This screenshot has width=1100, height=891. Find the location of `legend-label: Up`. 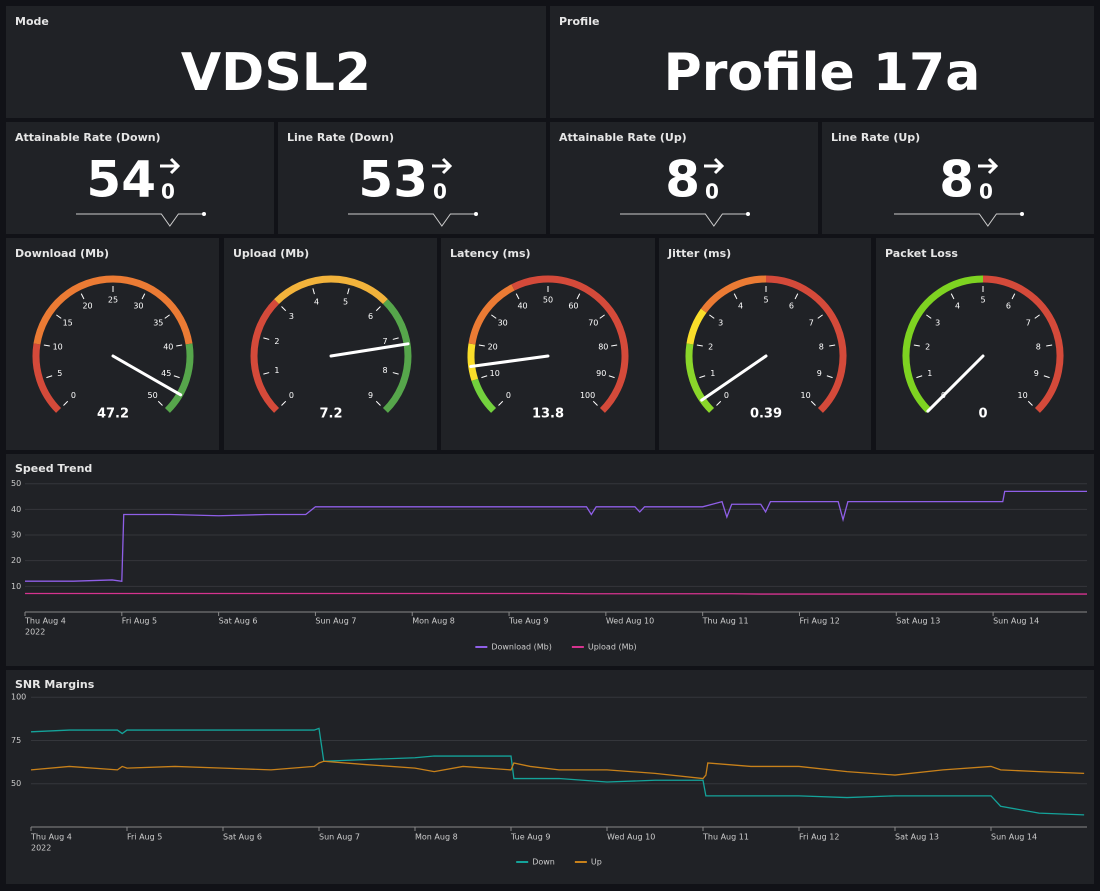

legend-label: Up is located at coordinates (596, 862).